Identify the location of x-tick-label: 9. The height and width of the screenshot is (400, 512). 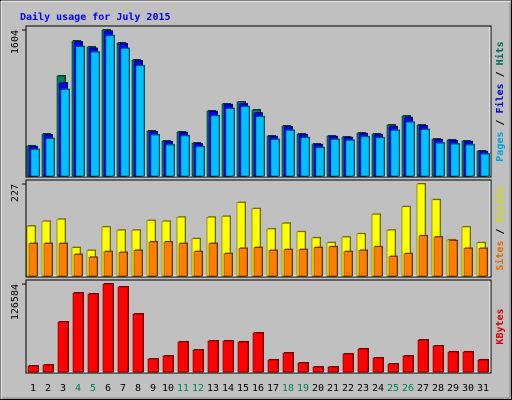
(153, 388).